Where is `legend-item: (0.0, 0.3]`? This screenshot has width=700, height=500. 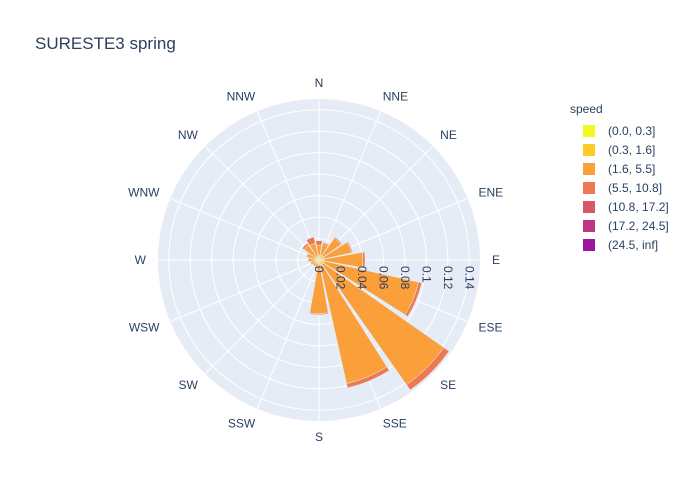 legend-item: (0.0, 0.3] is located at coordinates (617, 130).